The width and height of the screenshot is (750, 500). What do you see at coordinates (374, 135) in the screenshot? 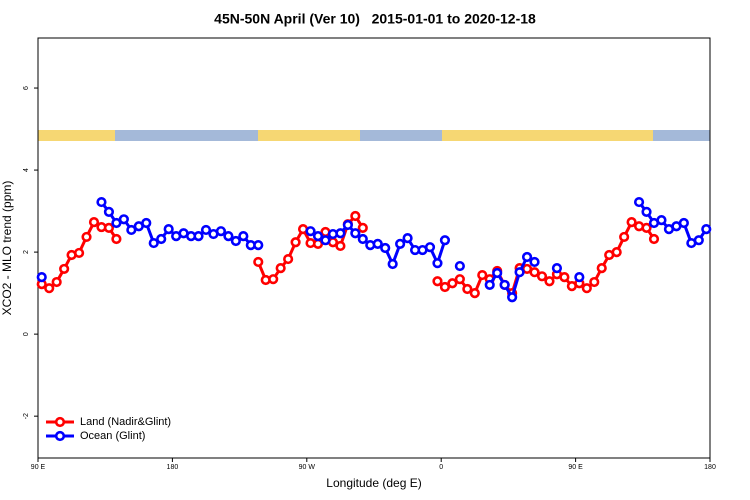
I see `land-ocean-strip` at bounding box center [374, 135].